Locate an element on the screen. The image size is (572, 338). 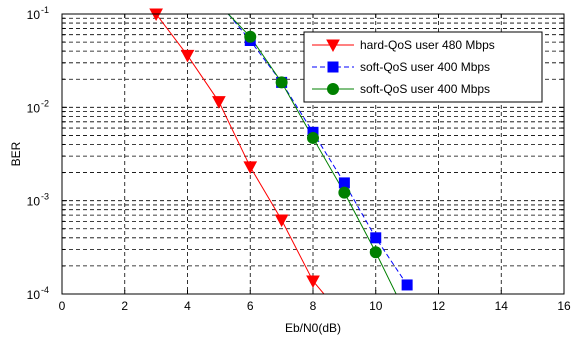
x-tick-label: 10 is located at coordinates (376, 306).